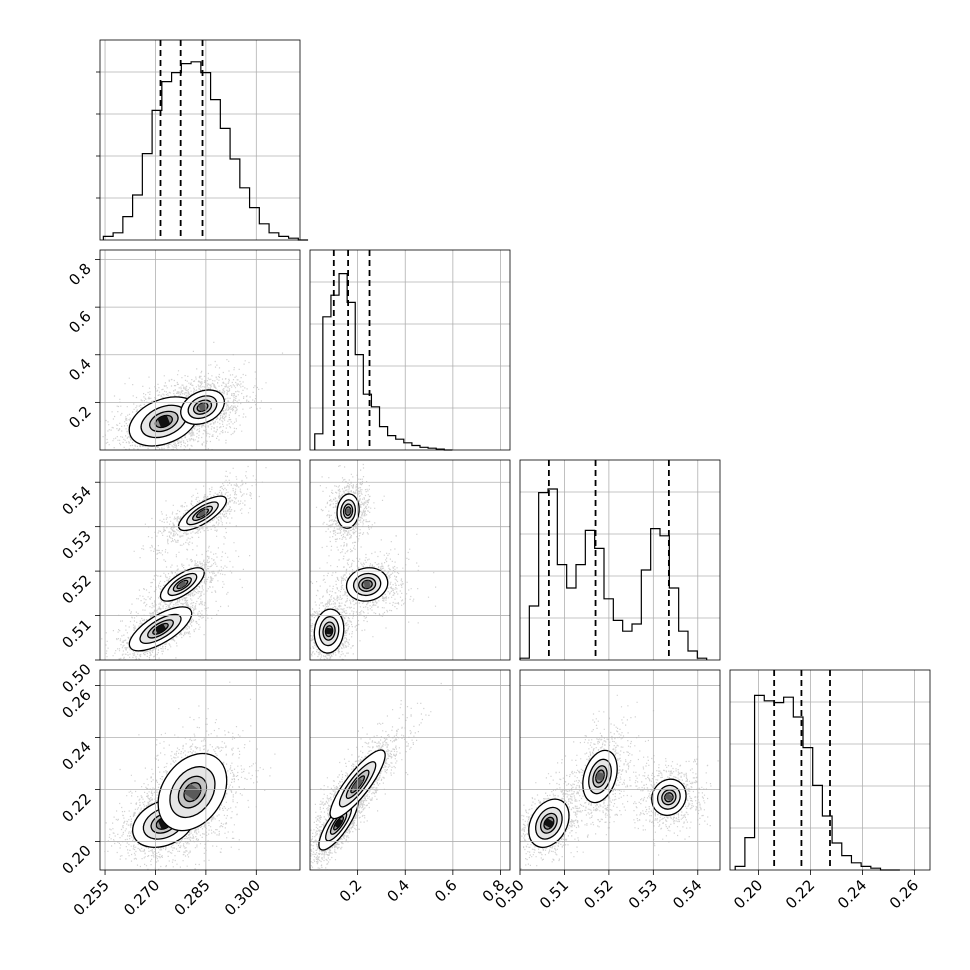 This screenshot has height=970, width=970. What do you see at coordinates (446, 891) in the screenshot?
I see `x-tick-label: 0.6` at bounding box center [446, 891].